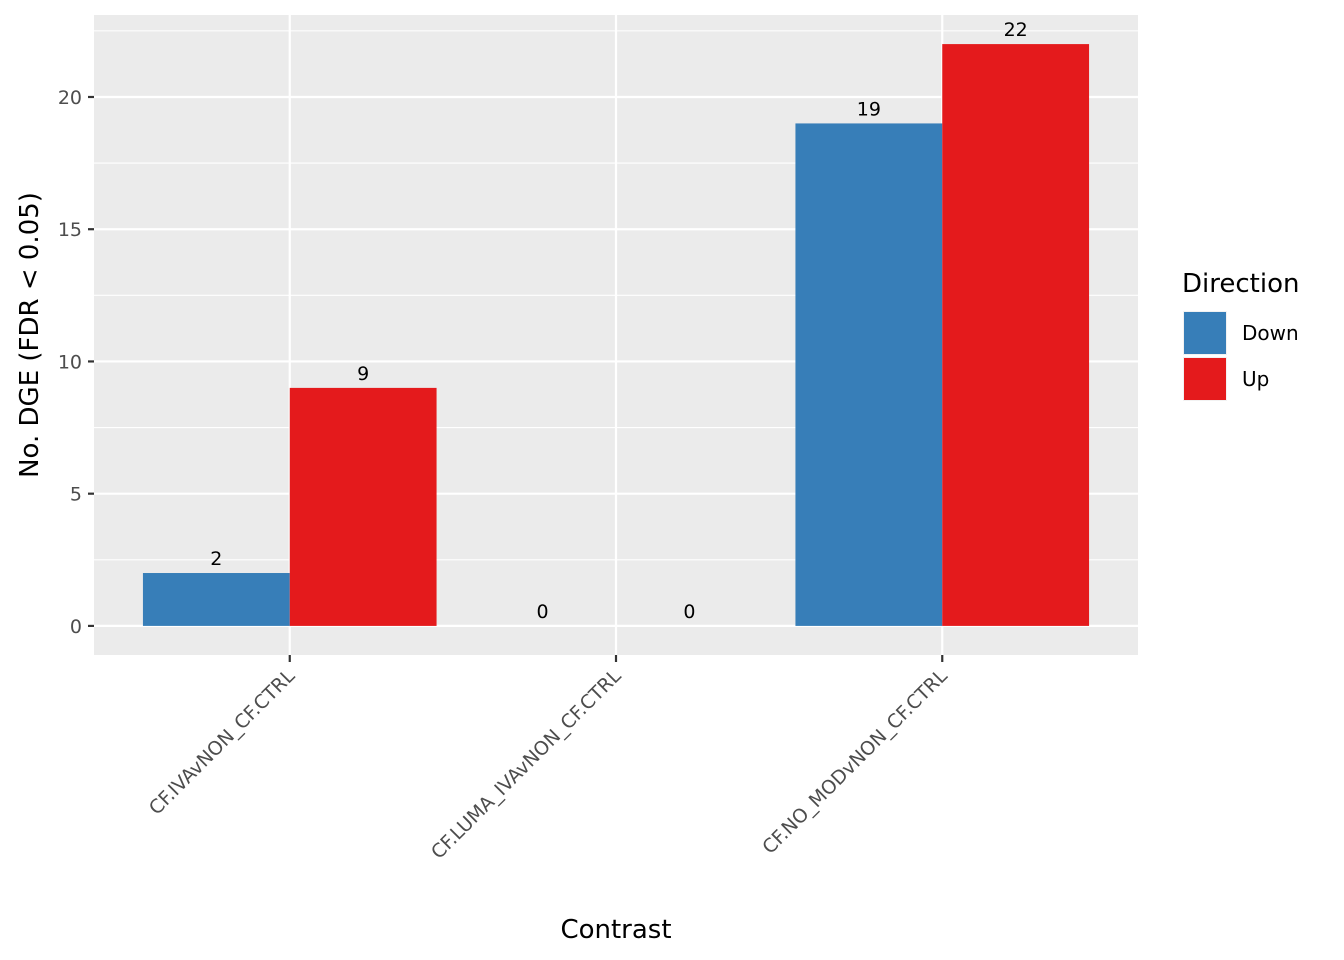 The image size is (1344, 960). I want to click on y-tick-label: 10, so click(70, 362).